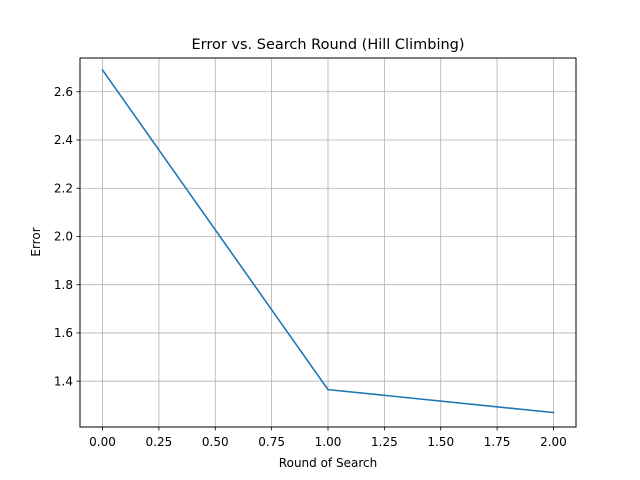 This screenshot has height=480, width=640. What do you see at coordinates (63, 92) in the screenshot?
I see `y-tick-label: 2.6` at bounding box center [63, 92].